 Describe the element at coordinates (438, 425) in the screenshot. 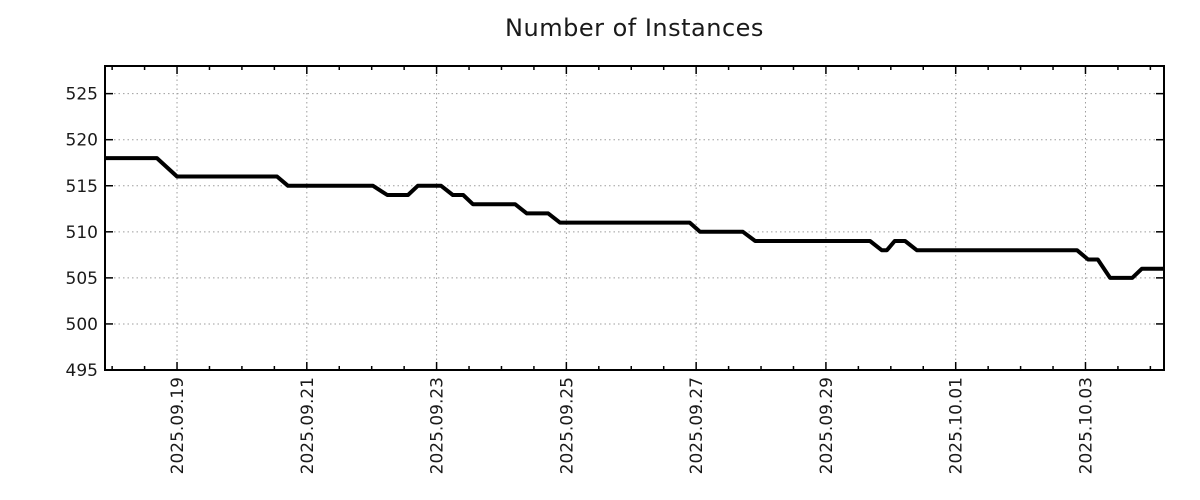

I see `x-tick-label: 2025.09.23` at that location.